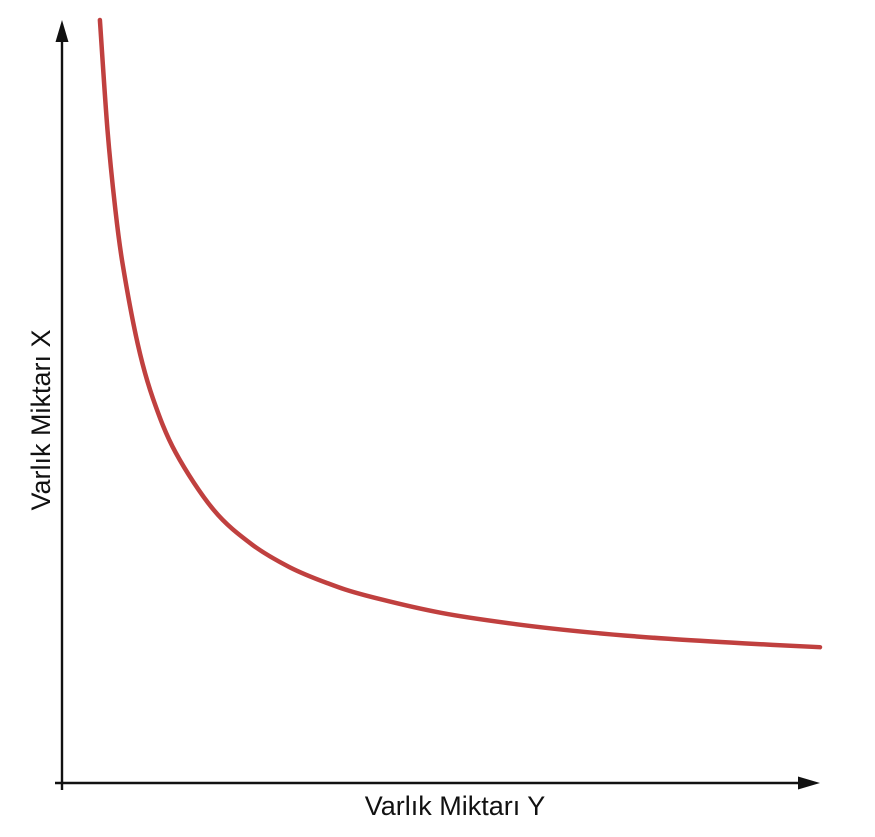 The height and width of the screenshot is (837, 875). I want to click on y-axis-arrow, so click(62, 31).